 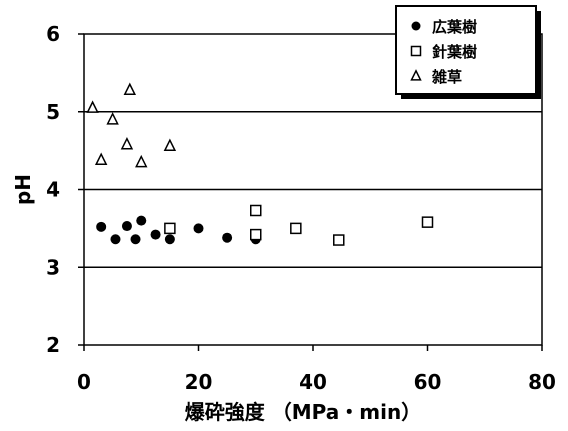 I want to click on x-tick-label: 20, so click(x=199, y=382).